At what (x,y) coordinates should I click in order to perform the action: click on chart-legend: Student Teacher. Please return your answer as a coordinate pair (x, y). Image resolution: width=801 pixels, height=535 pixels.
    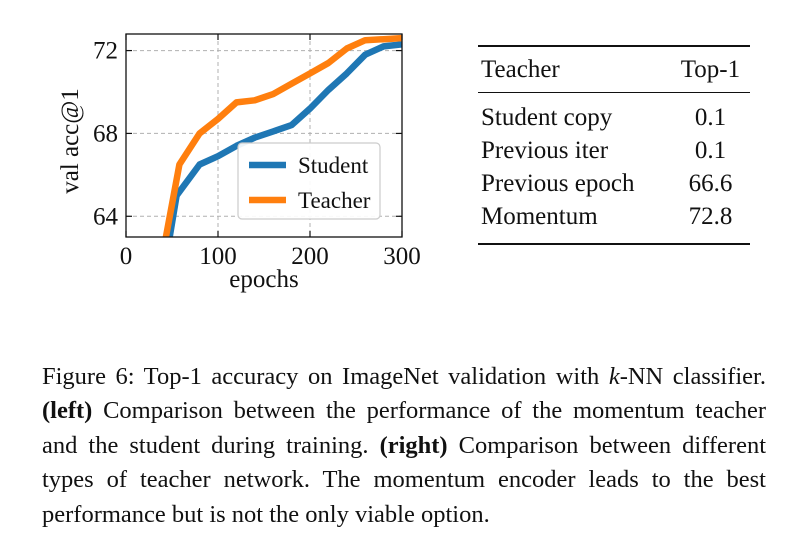
    Looking at the image, I should click on (309, 181).